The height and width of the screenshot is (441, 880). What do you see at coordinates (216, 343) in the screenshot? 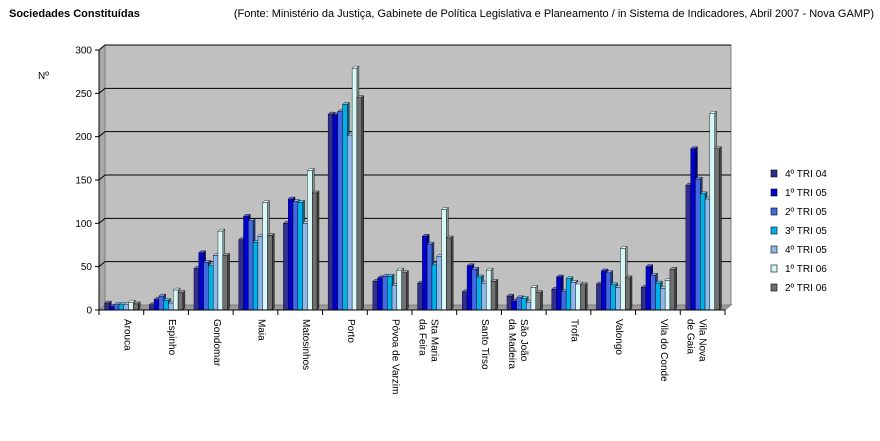
I see `x-tick-label: Gondomar` at bounding box center [216, 343].